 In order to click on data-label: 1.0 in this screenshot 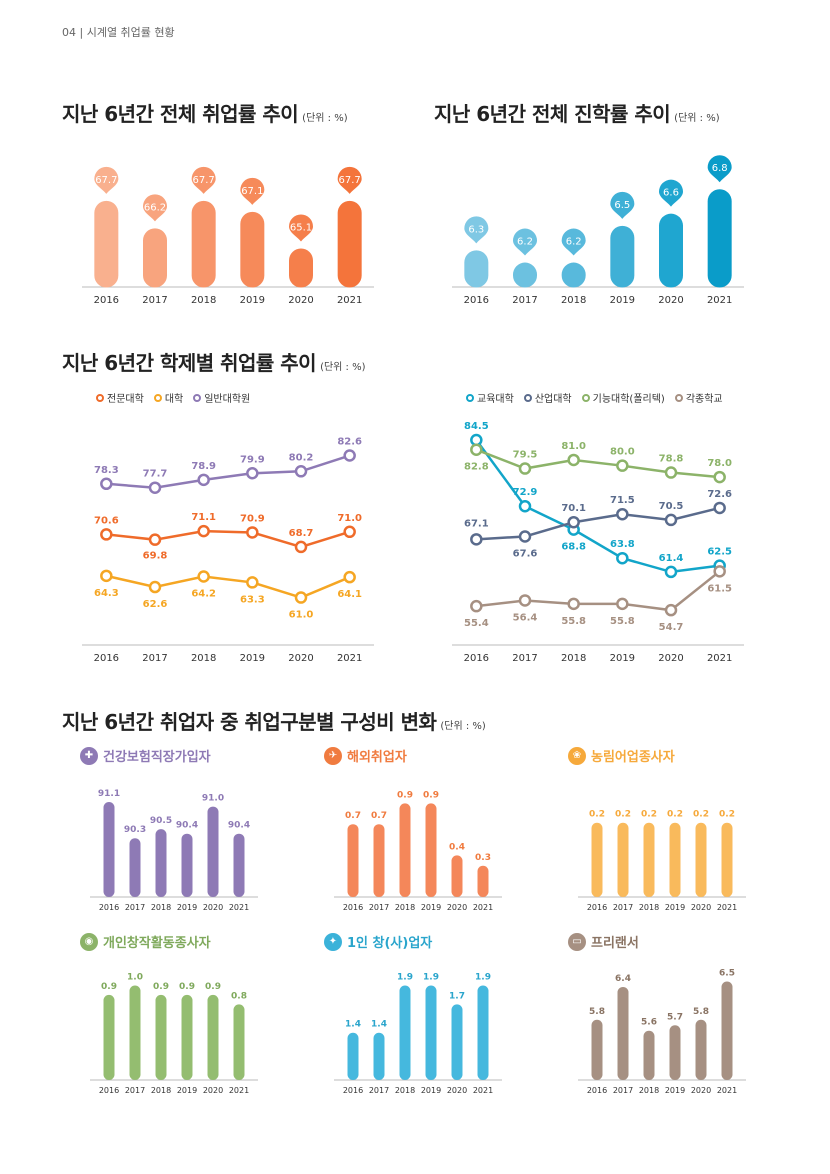, I will do `click(135, 977)`.